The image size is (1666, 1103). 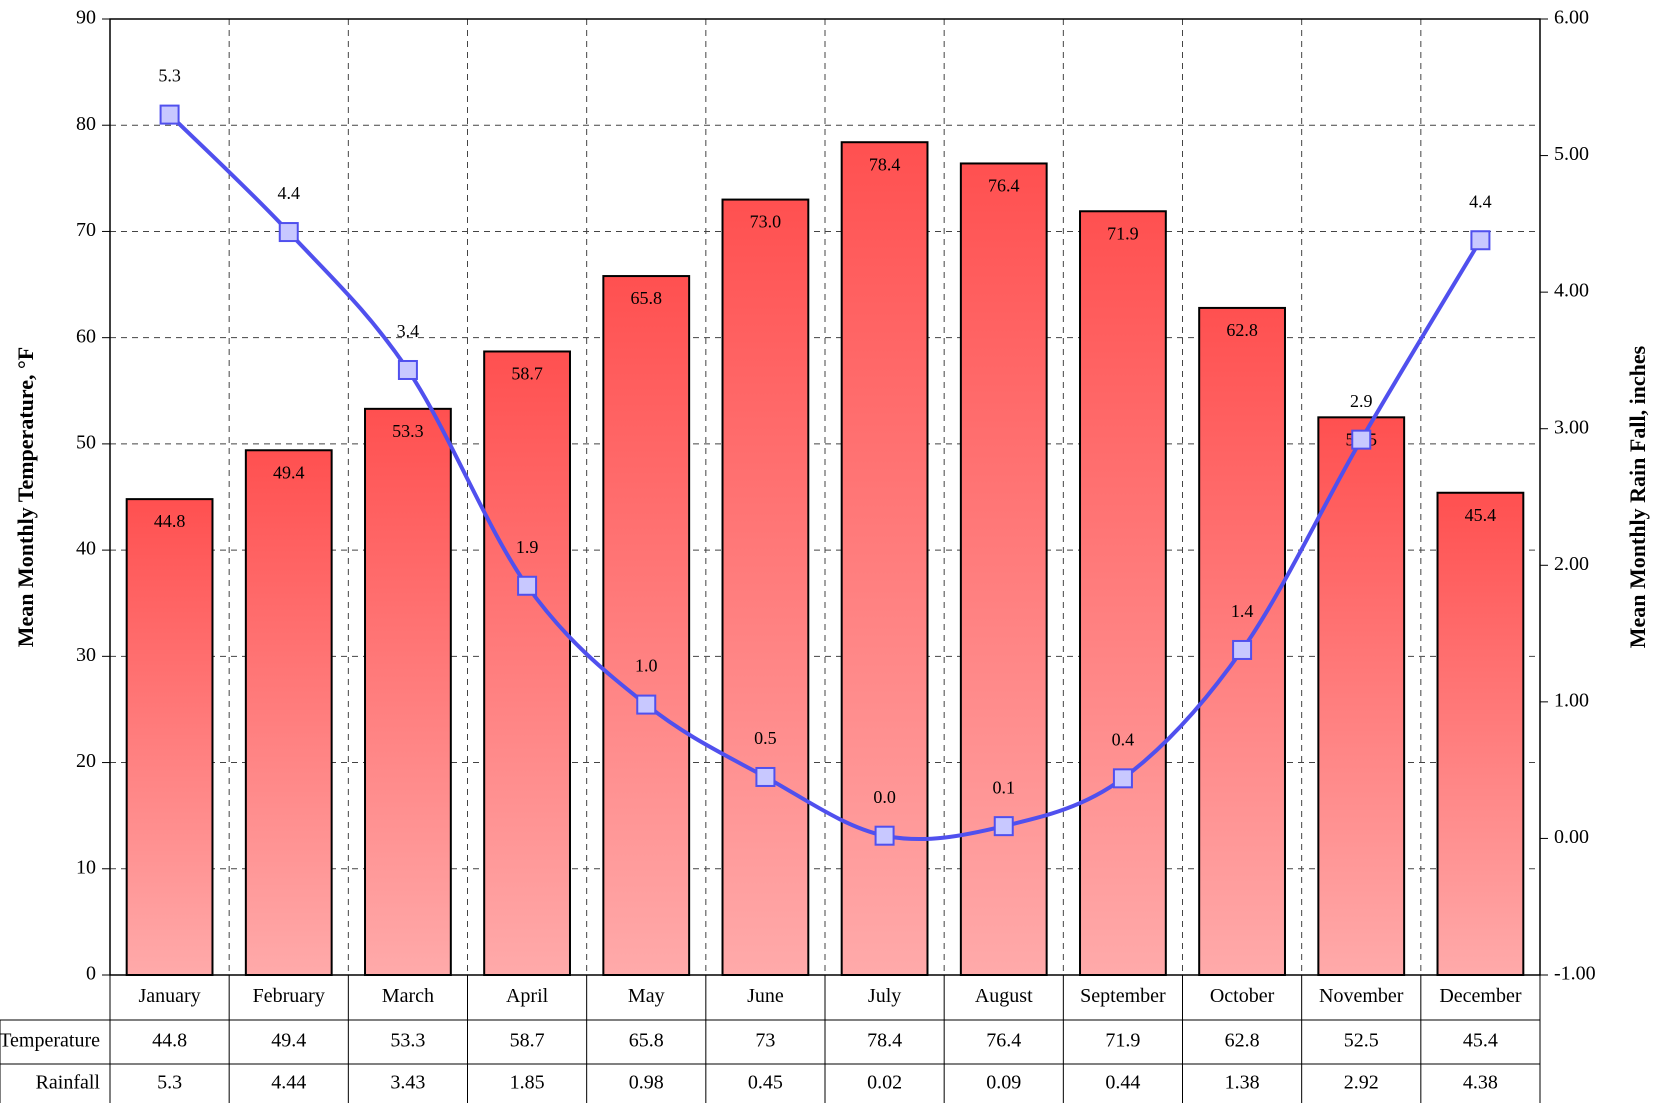 What do you see at coordinates (765, 1083) in the screenshot?
I see `table-cell: 0.45` at bounding box center [765, 1083].